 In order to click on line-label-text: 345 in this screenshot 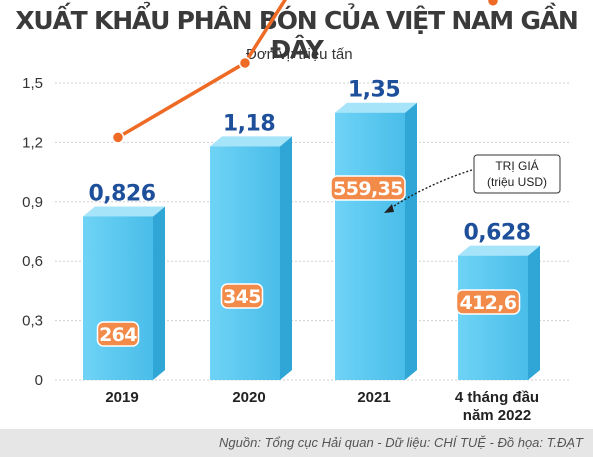, I will do `click(242, 297)`.